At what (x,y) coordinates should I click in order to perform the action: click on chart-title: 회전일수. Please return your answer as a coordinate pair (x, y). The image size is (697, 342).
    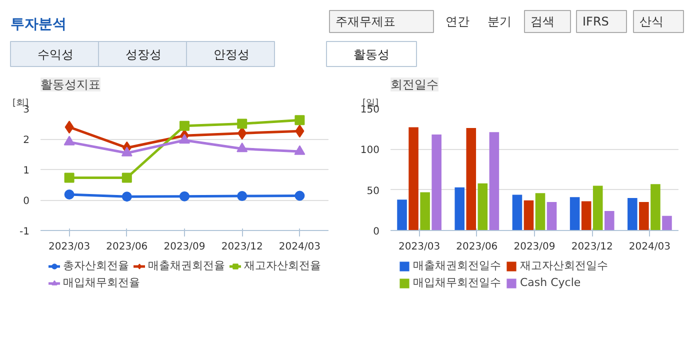
    Looking at the image, I should click on (414, 85).